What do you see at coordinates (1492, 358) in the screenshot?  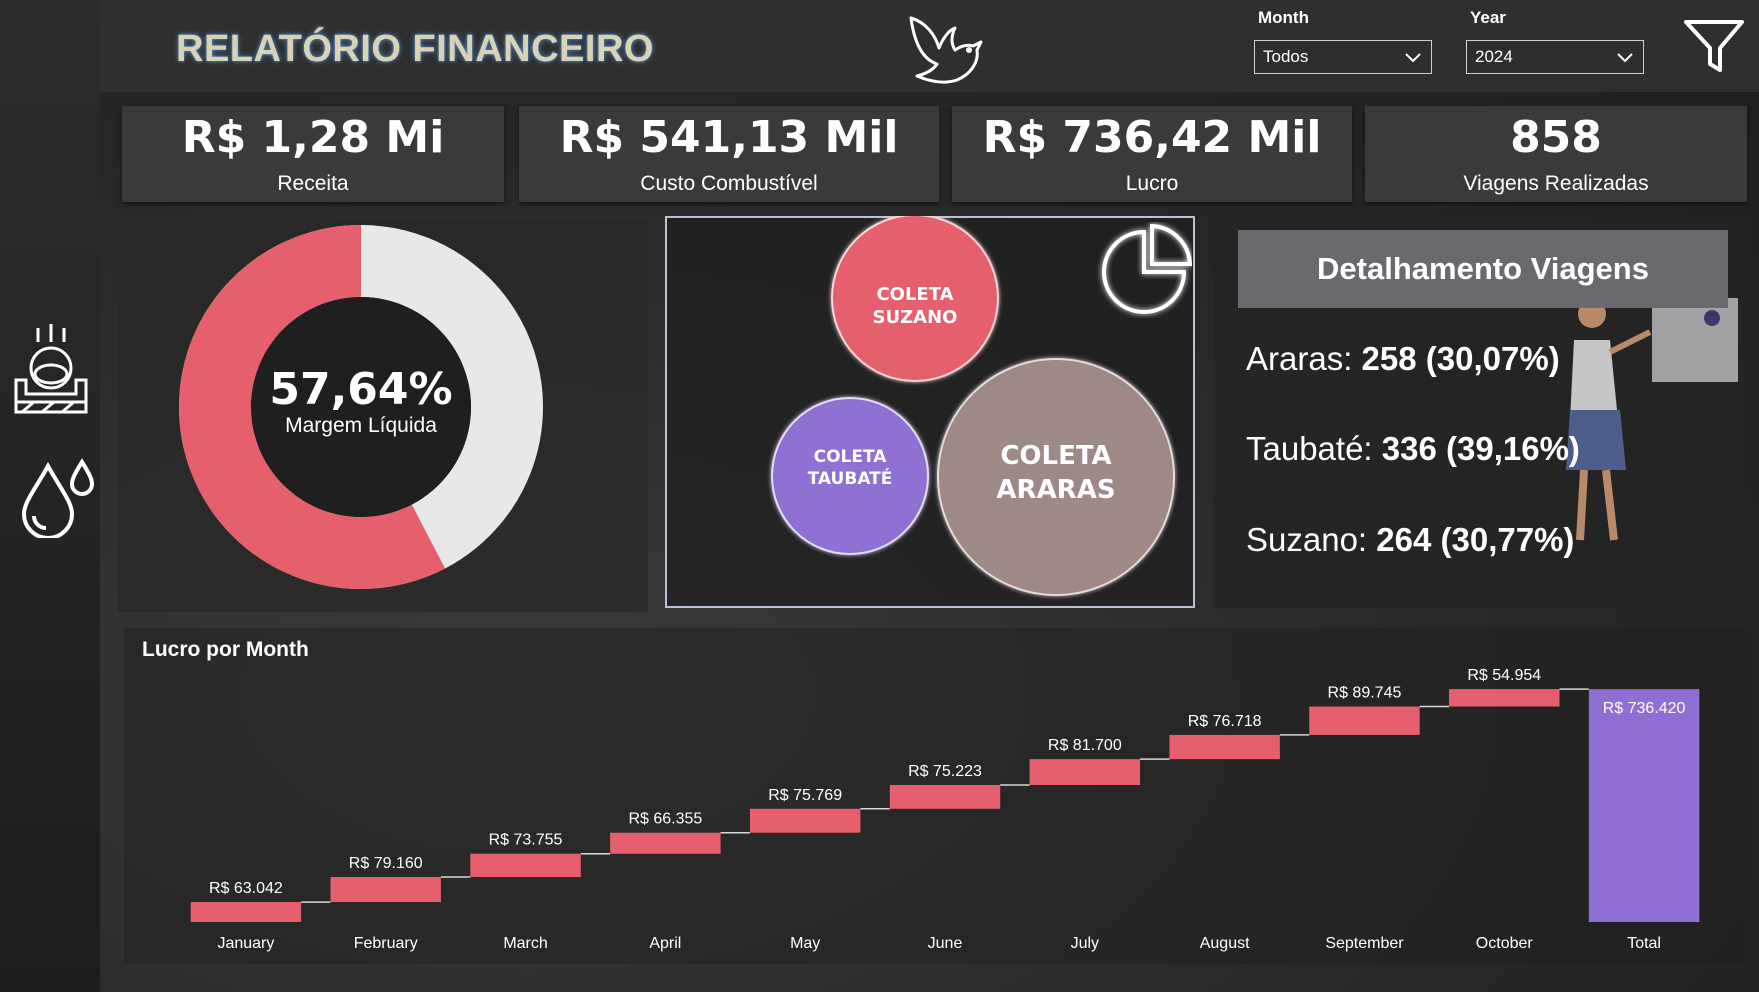 I see `row-pct: (30,07%)` at bounding box center [1492, 358].